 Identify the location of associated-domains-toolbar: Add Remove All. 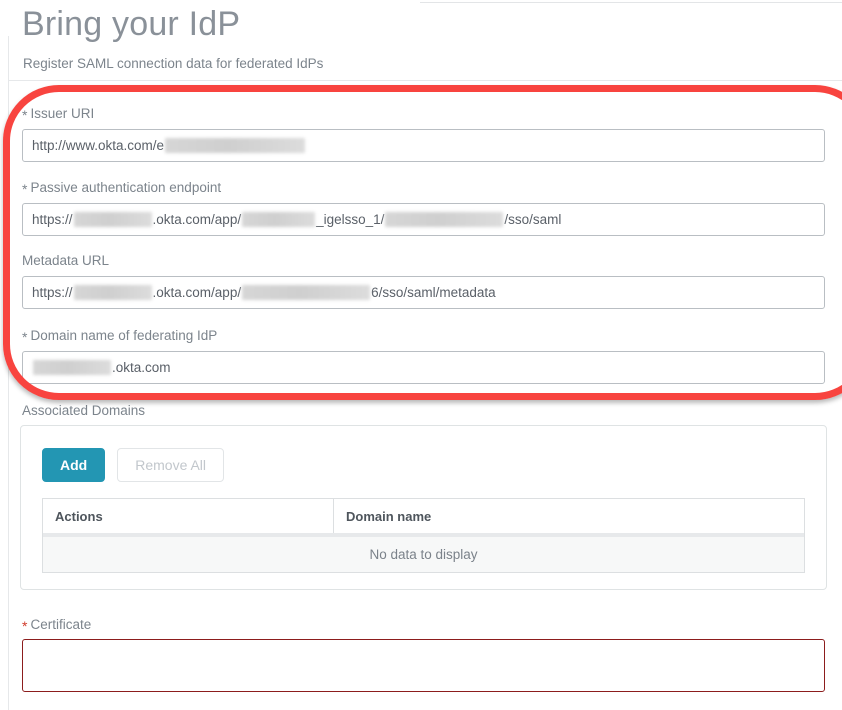
(133, 465).